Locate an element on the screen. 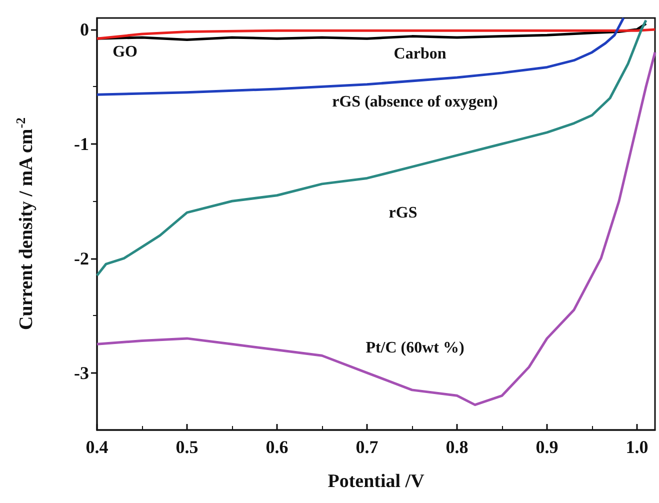  x-tick-label: 1.0 is located at coordinates (637, 447).